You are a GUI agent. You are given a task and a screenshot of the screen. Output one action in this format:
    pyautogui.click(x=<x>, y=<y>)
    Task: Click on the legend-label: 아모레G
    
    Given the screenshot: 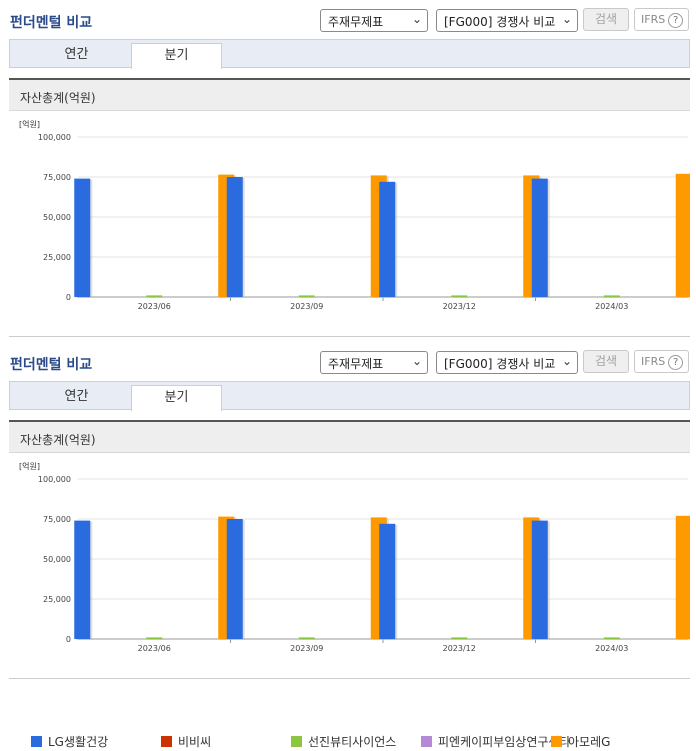 What is the action you would take?
    pyautogui.click(x=589, y=742)
    